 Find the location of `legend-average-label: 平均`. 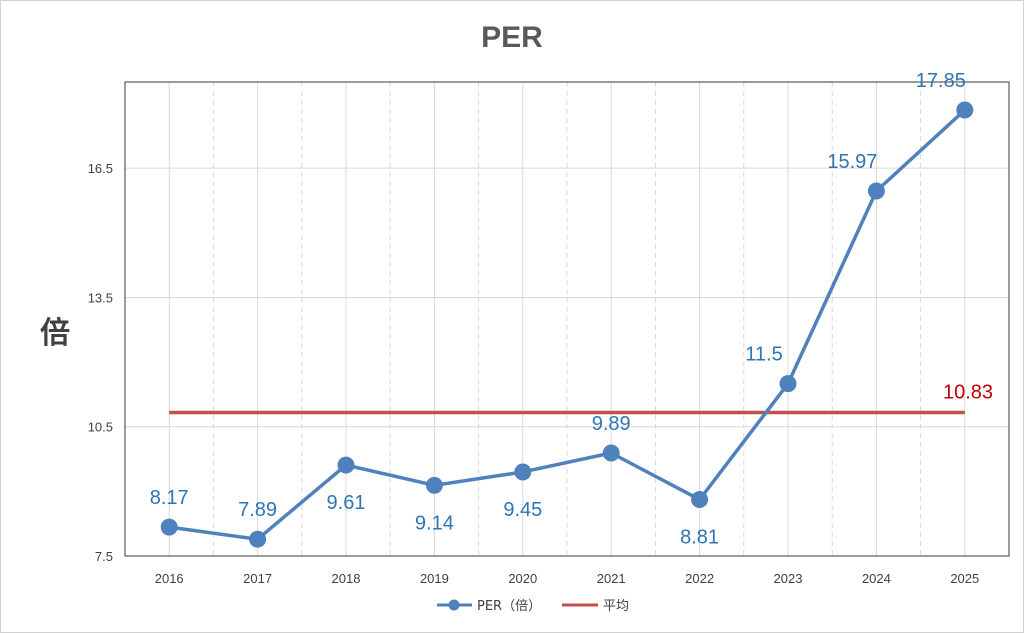

legend-average-label: 平均 is located at coordinates (616, 606).